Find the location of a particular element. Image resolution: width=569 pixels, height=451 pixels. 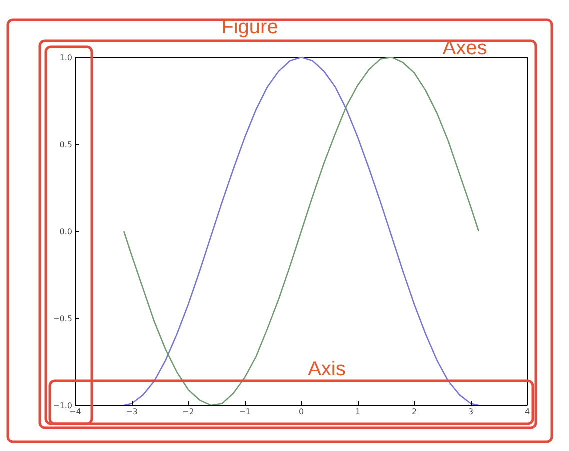

y-tick-label: −0.5 is located at coordinates (63, 319).